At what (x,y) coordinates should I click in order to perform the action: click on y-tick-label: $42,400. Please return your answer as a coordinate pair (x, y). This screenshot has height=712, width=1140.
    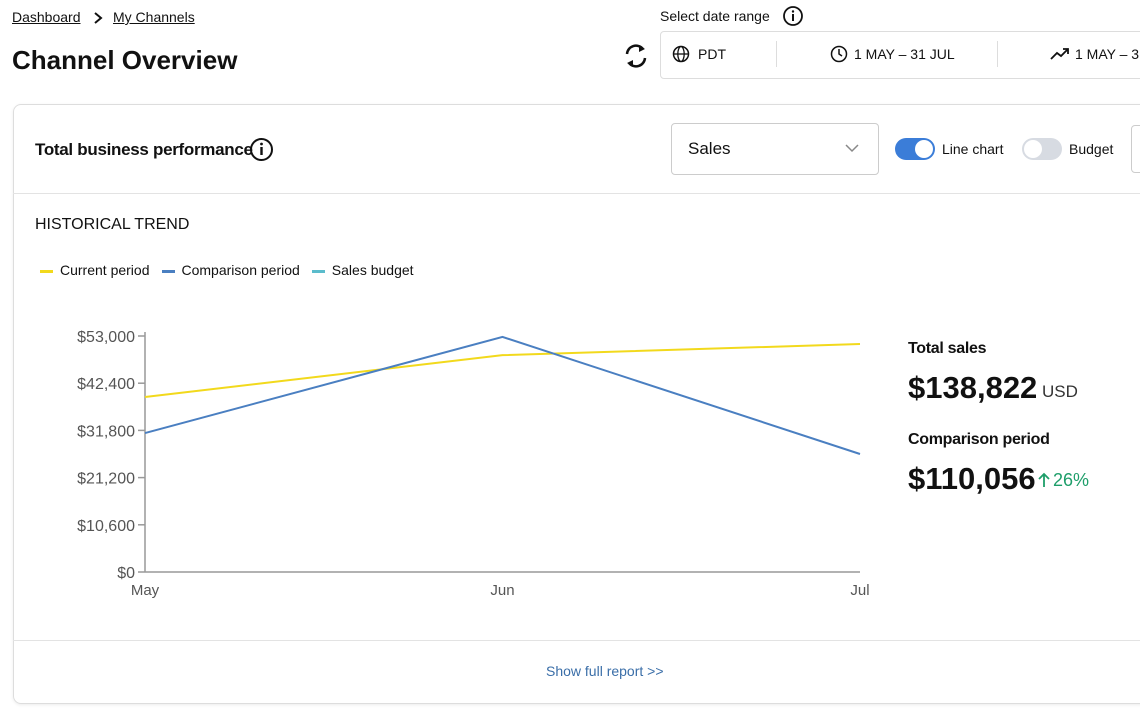
    Looking at the image, I should click on (106, 384).